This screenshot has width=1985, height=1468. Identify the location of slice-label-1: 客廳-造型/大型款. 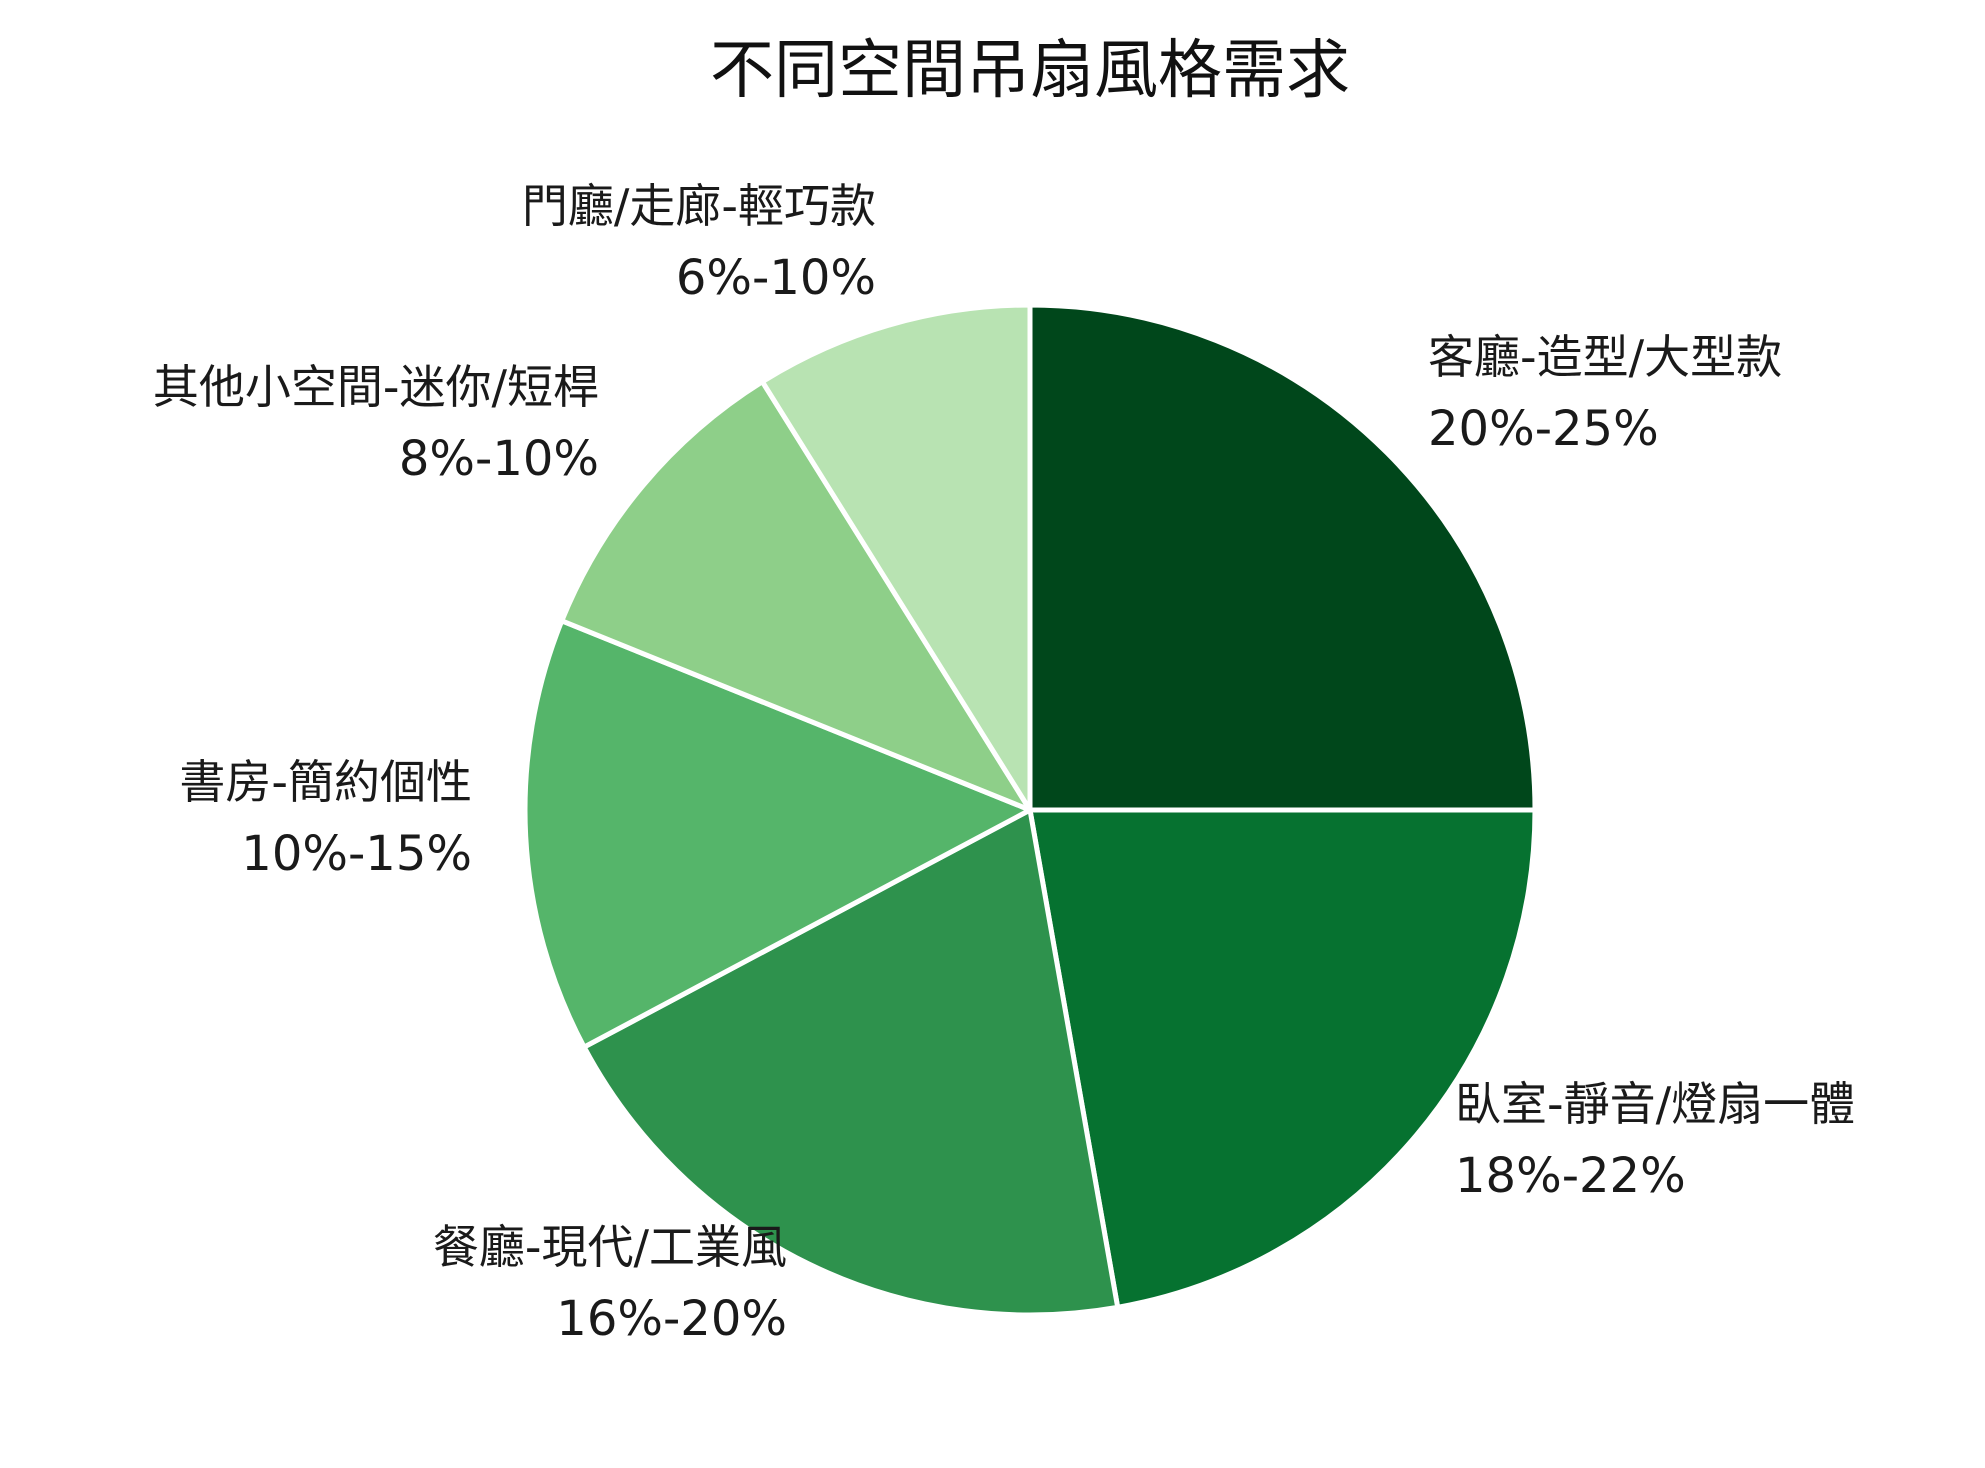
(1605, 357).